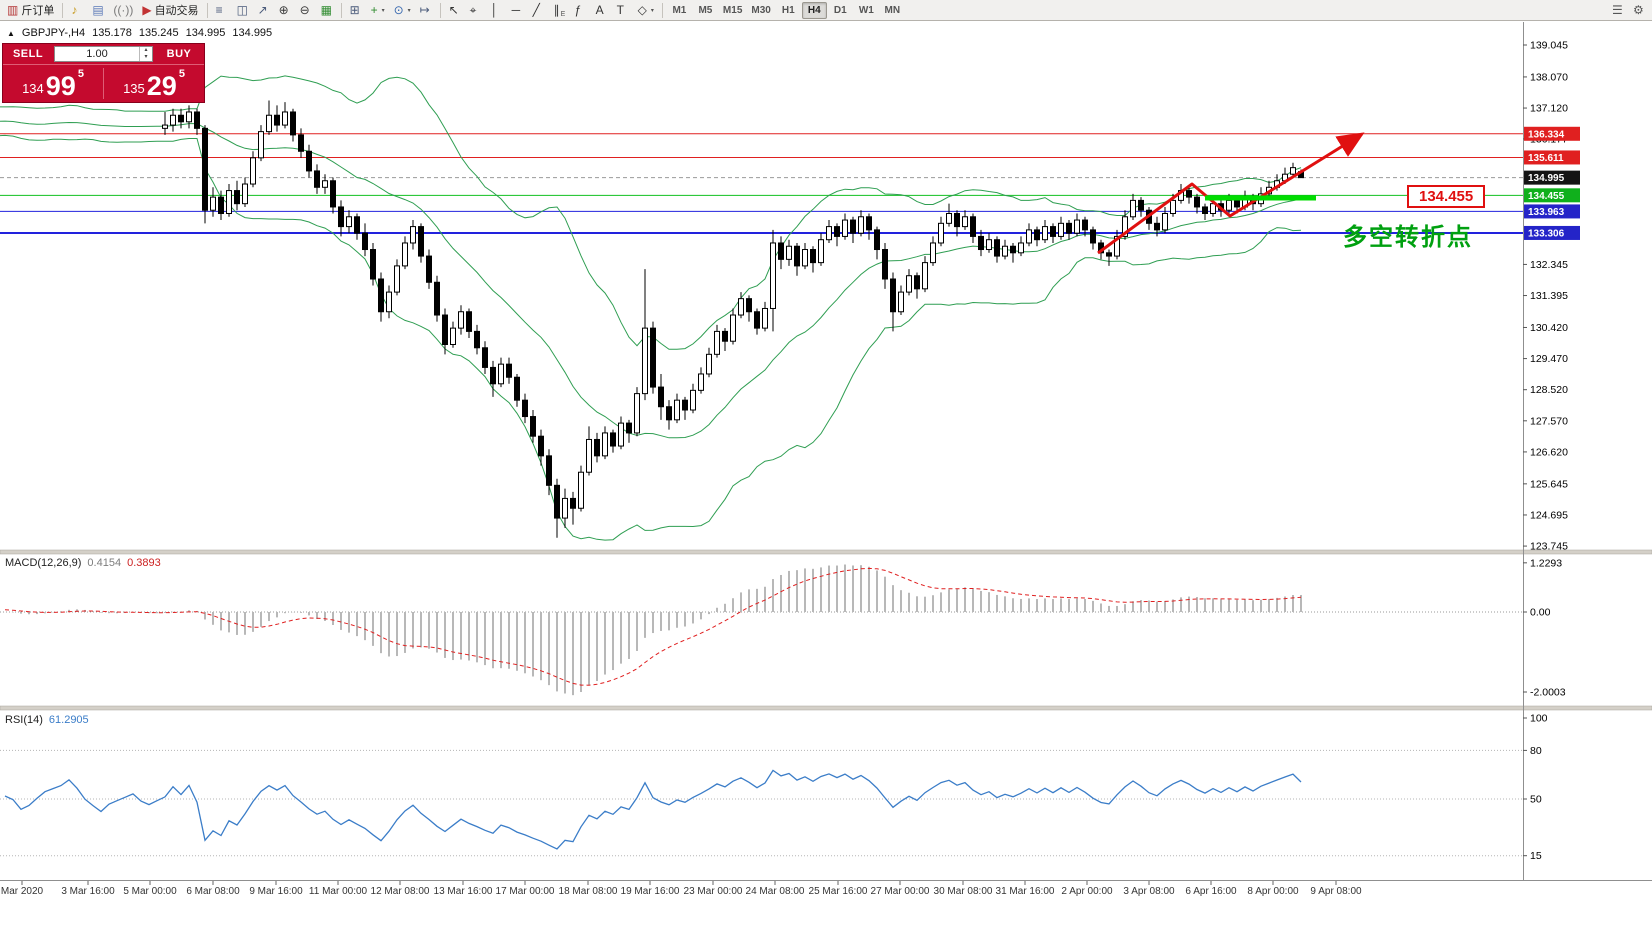  What do you see at coordinates (1549, 452) in the screenshot?
I see `price-axis-label: 126.620` at bounding box center [1549, 452].